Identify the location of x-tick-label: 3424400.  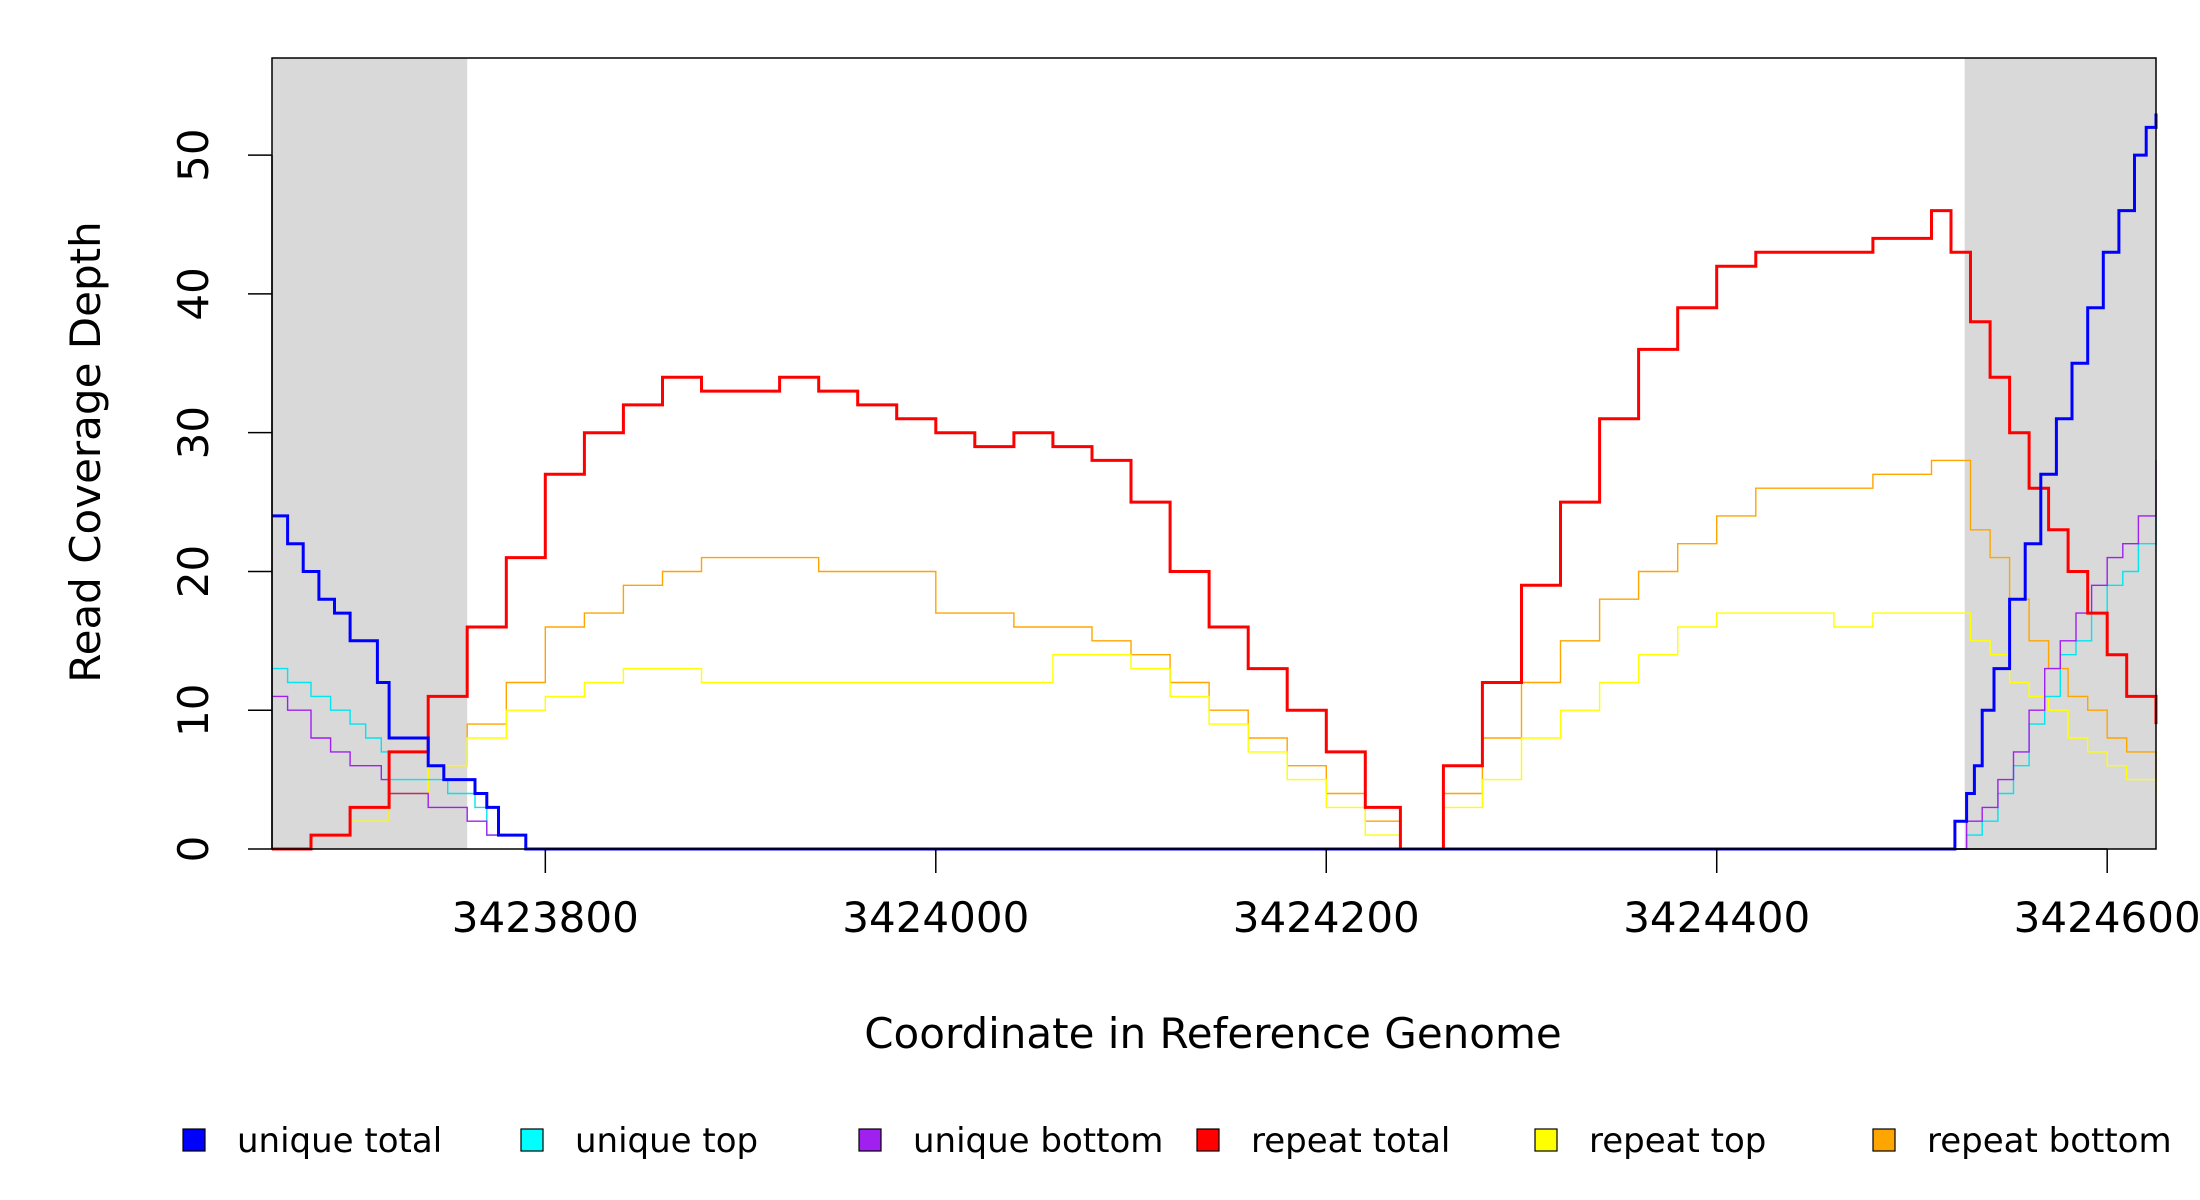
(1716, 917).